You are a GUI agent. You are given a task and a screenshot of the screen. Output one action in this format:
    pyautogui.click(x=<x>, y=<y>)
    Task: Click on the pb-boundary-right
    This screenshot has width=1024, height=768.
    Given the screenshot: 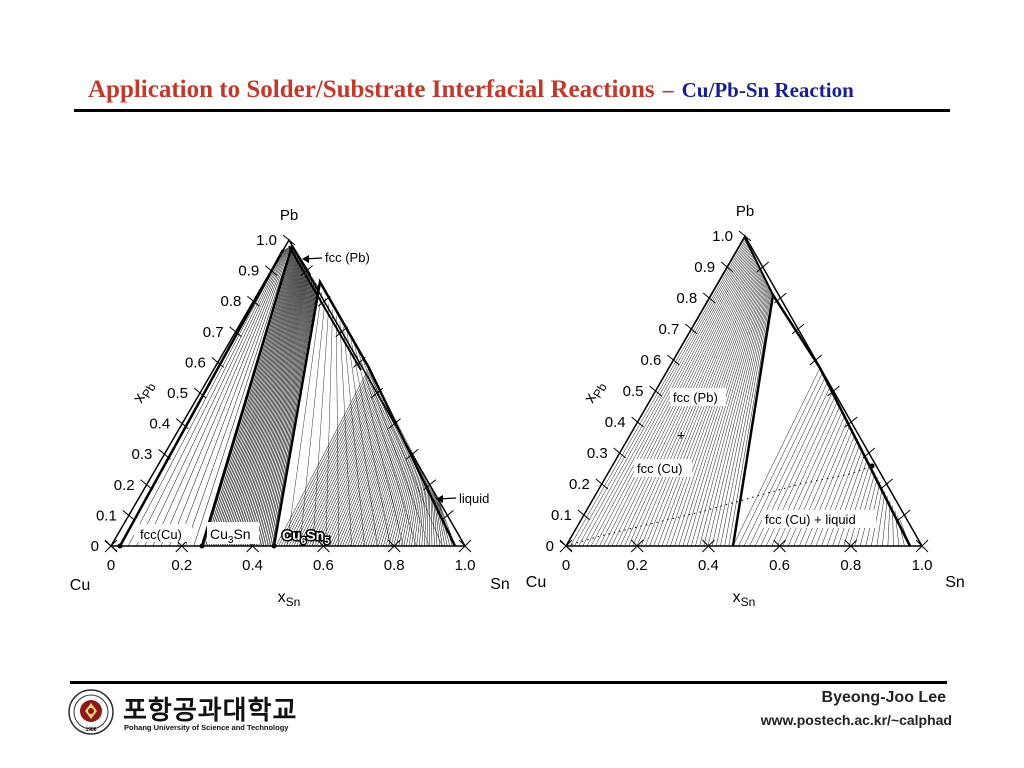 What is the action you would take?
    pyautogui.click(x=759, y=266)
    